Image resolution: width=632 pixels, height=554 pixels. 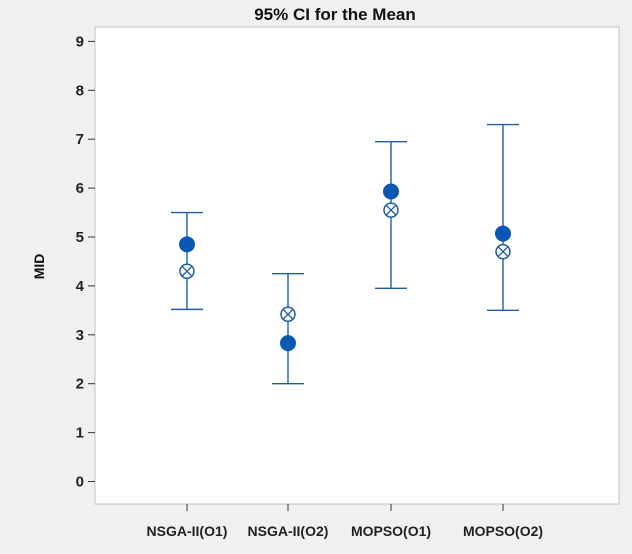 I want to click on y-tick-label: 0, so click(x=80, y=482).